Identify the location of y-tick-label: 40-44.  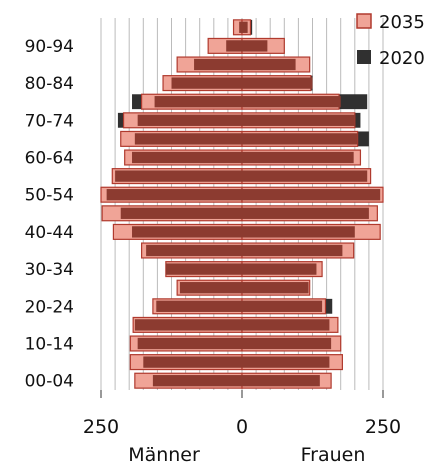
(49, 233).